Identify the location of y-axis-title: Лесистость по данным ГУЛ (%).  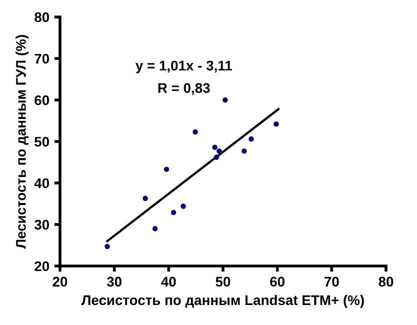
(22, 142).